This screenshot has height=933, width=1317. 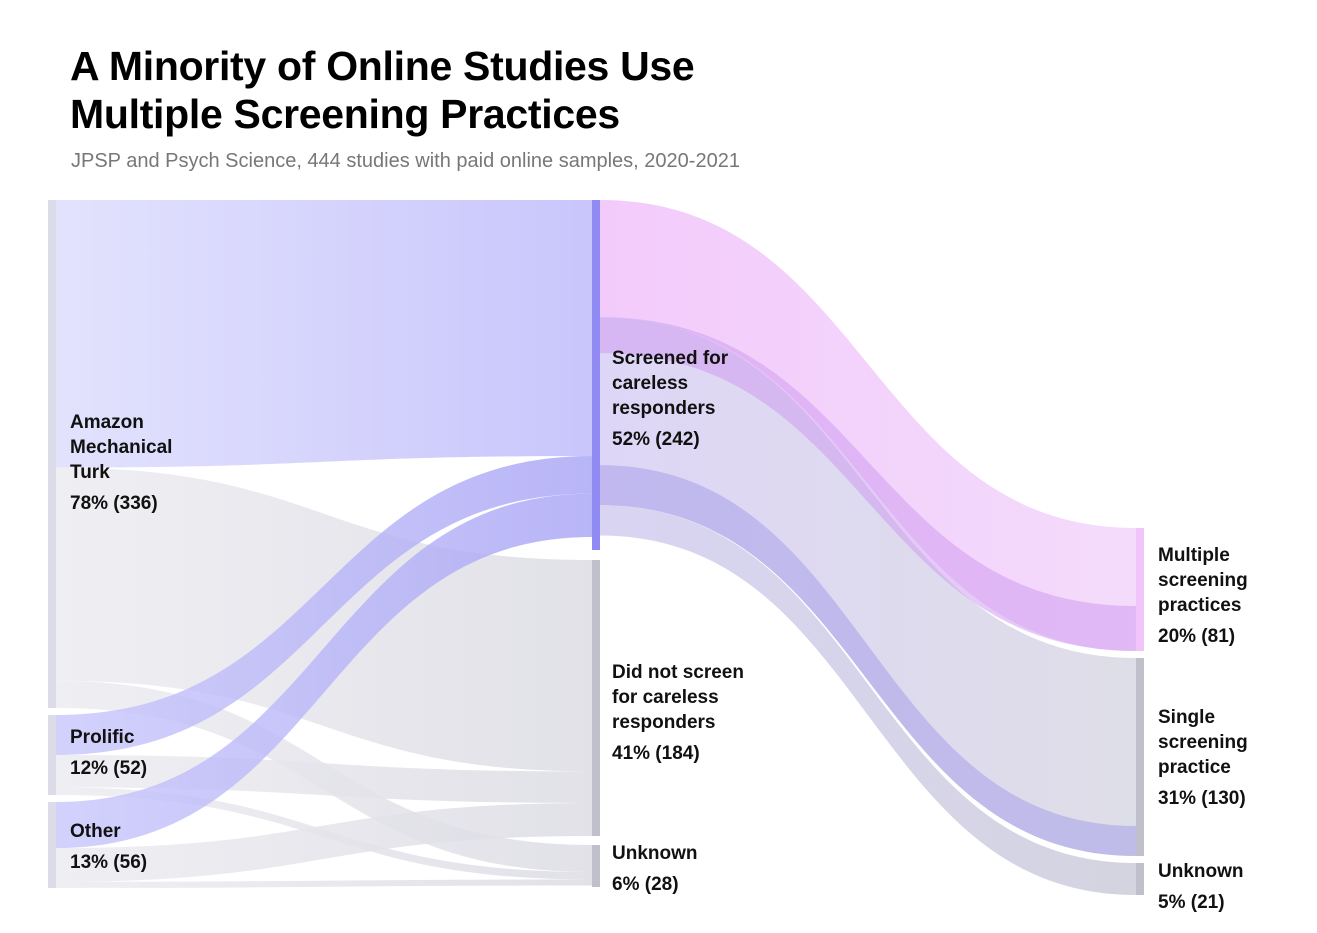 What do you see at coordinates (1202, 798) in the screenshot?
I see `node-value-single: 31% (130)` at bounding box center [1202, 798].